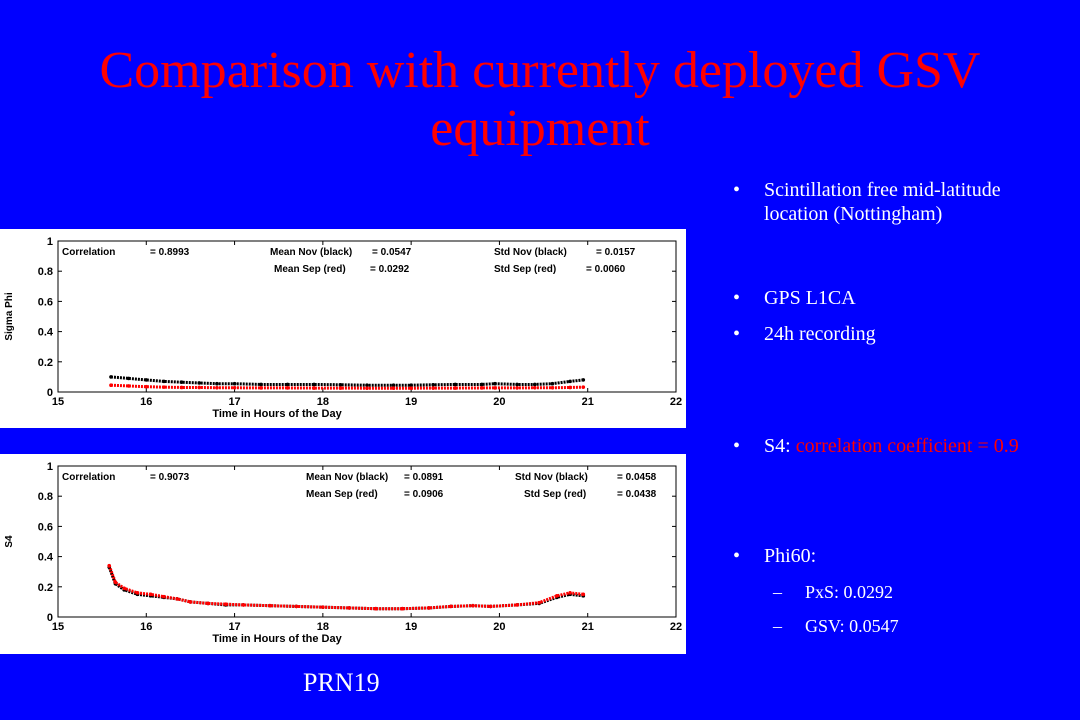 The height and width of the screenshot is (720, 1080). What do you see at coordinates (883, 556) in the screenshot?
I see `bullet-item-phi60: • Phi60:` at bounding box center [883, 556].